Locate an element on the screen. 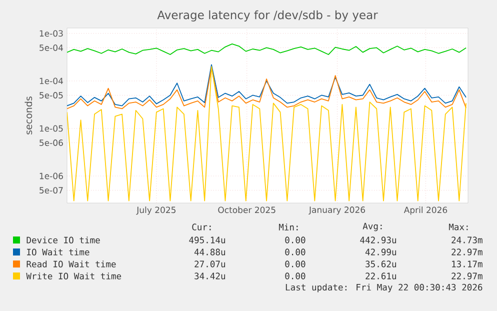  y-tick-label: 1e-04 is located at coordinates (51, 81).